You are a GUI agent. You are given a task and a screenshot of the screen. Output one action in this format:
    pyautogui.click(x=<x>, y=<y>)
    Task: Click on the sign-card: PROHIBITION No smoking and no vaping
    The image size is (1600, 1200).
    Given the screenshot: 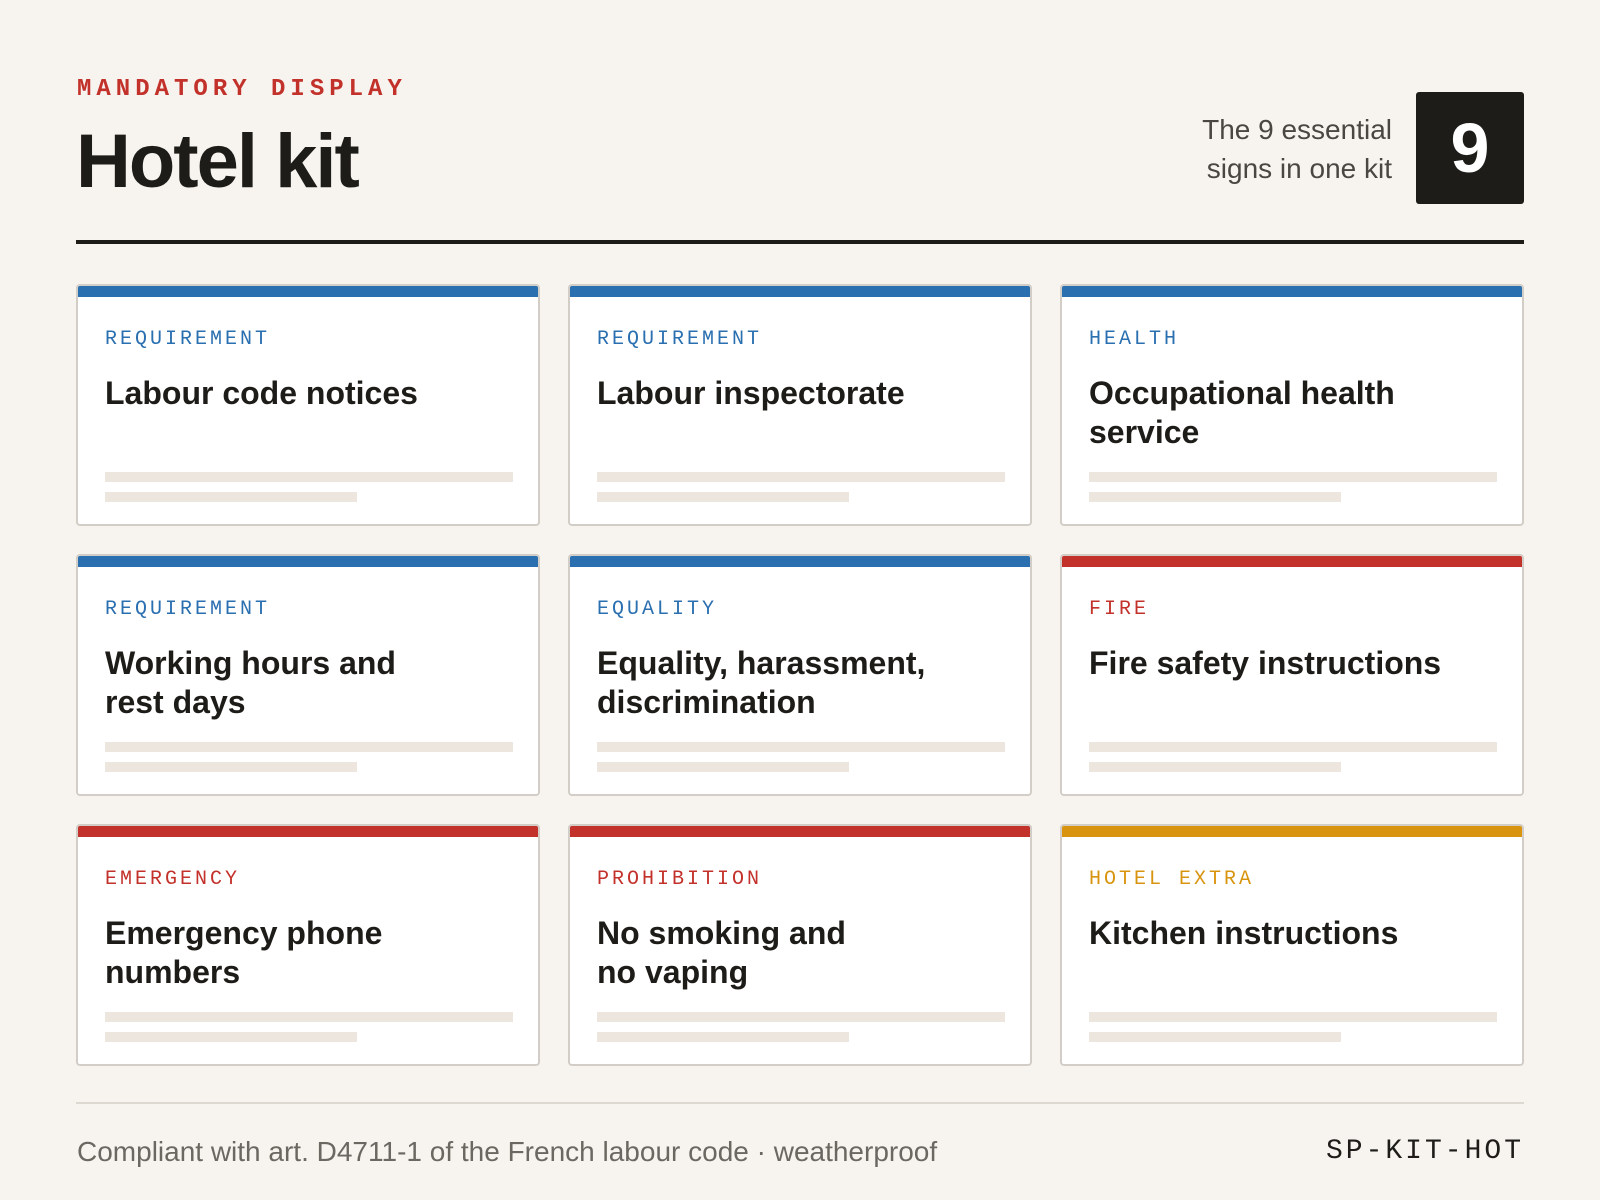 What is the action you would take?
    pyautogui.click(x=800, y=945)
    